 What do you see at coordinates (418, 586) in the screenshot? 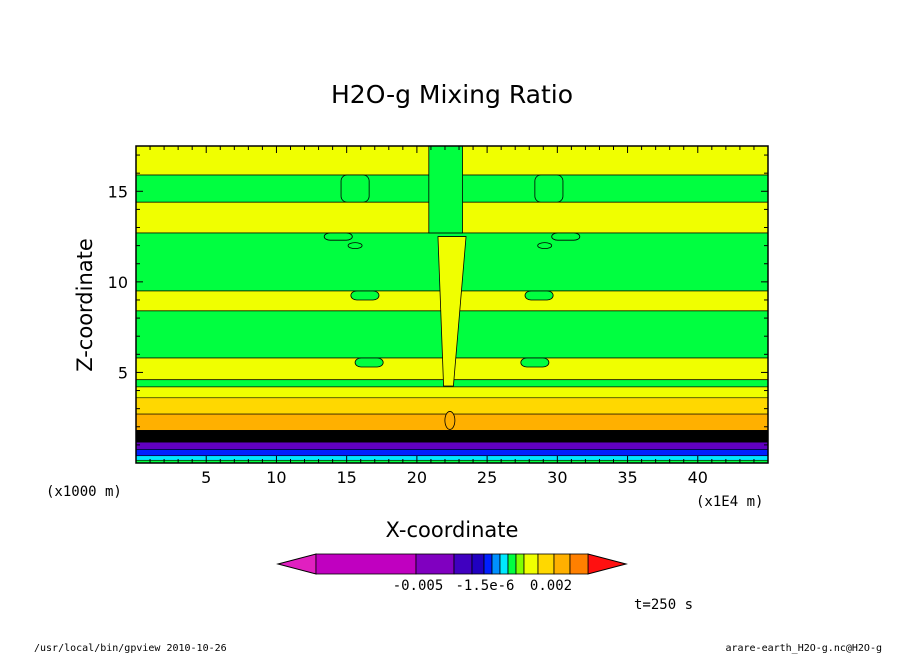
I see `colorbar-tick-label: -0.005` at bounding box center [418, 586].